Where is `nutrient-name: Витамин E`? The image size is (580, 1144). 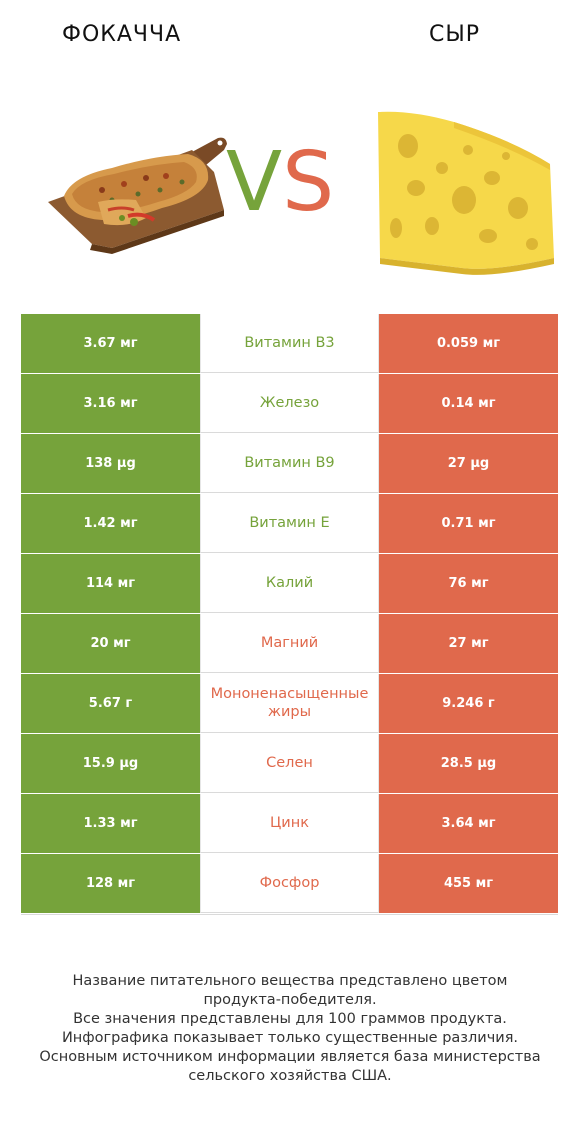 nutrient-name: Витамин E is located at coordinates (289, 523).